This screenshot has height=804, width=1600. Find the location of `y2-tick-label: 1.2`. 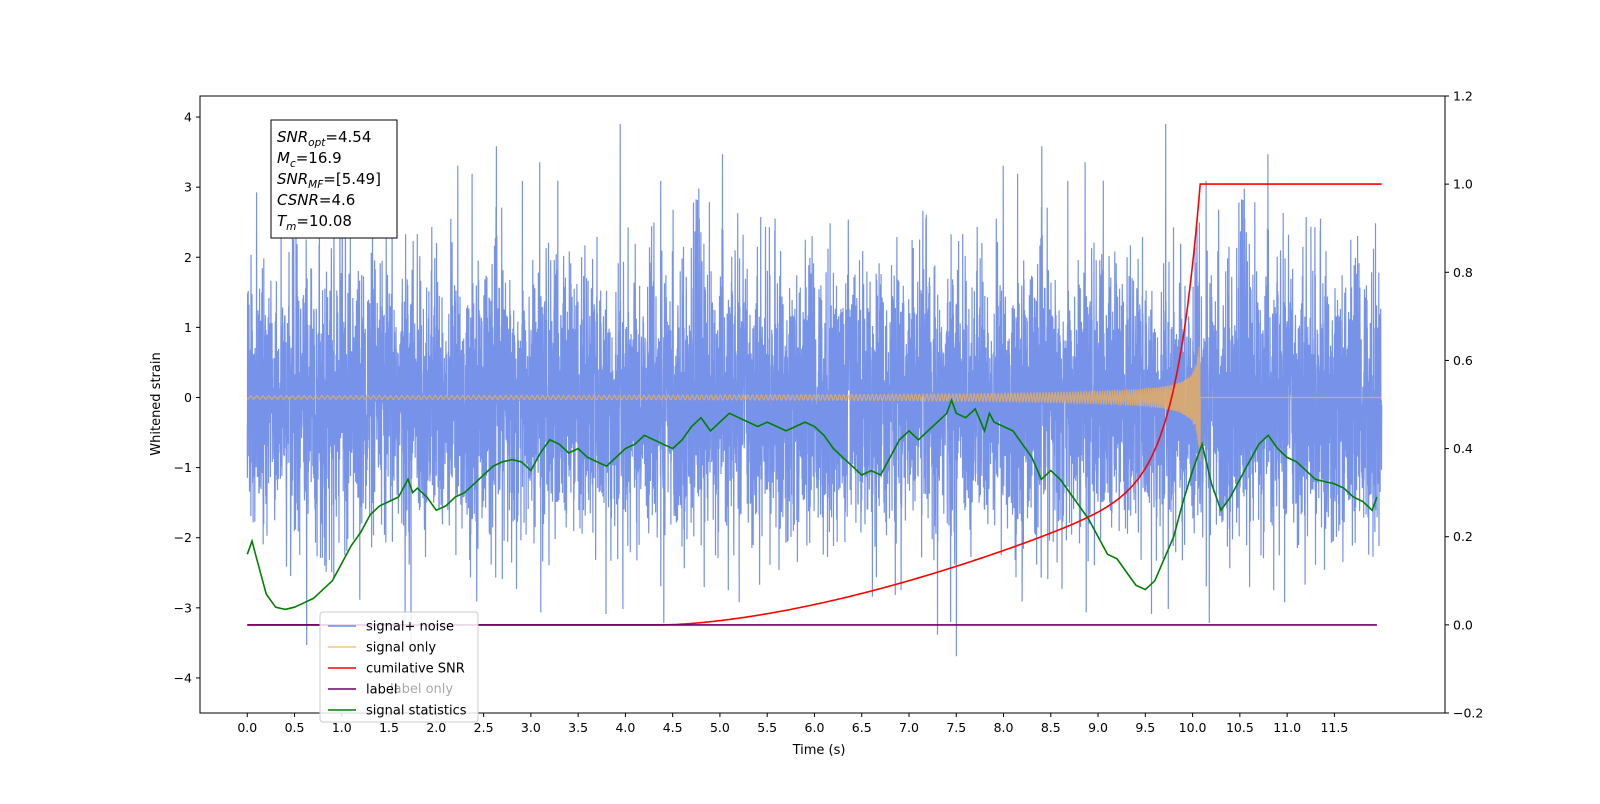

y2-tick-label: 1.2 is located at coordinates (1463, 96).